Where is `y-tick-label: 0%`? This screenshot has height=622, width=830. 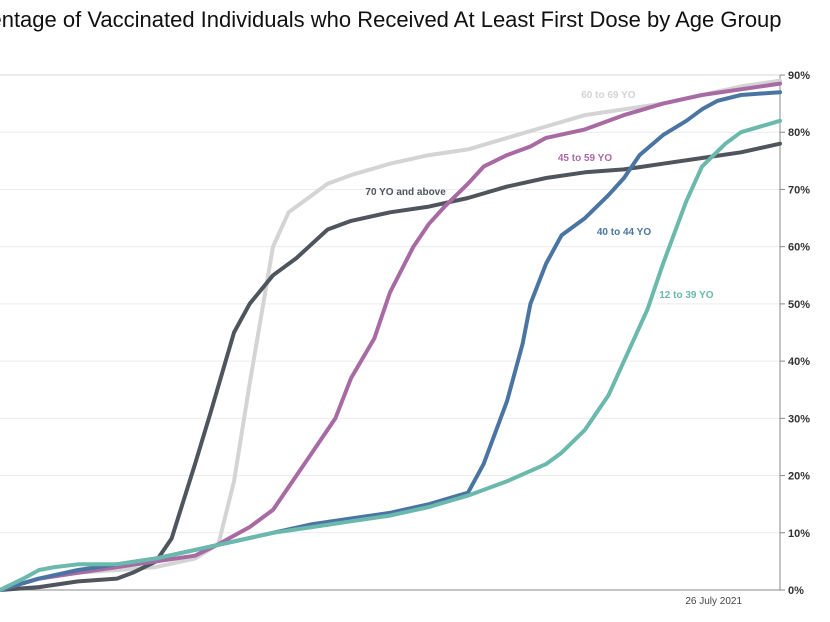
y-tick-label: 0% is located at coordinates (796, 591).